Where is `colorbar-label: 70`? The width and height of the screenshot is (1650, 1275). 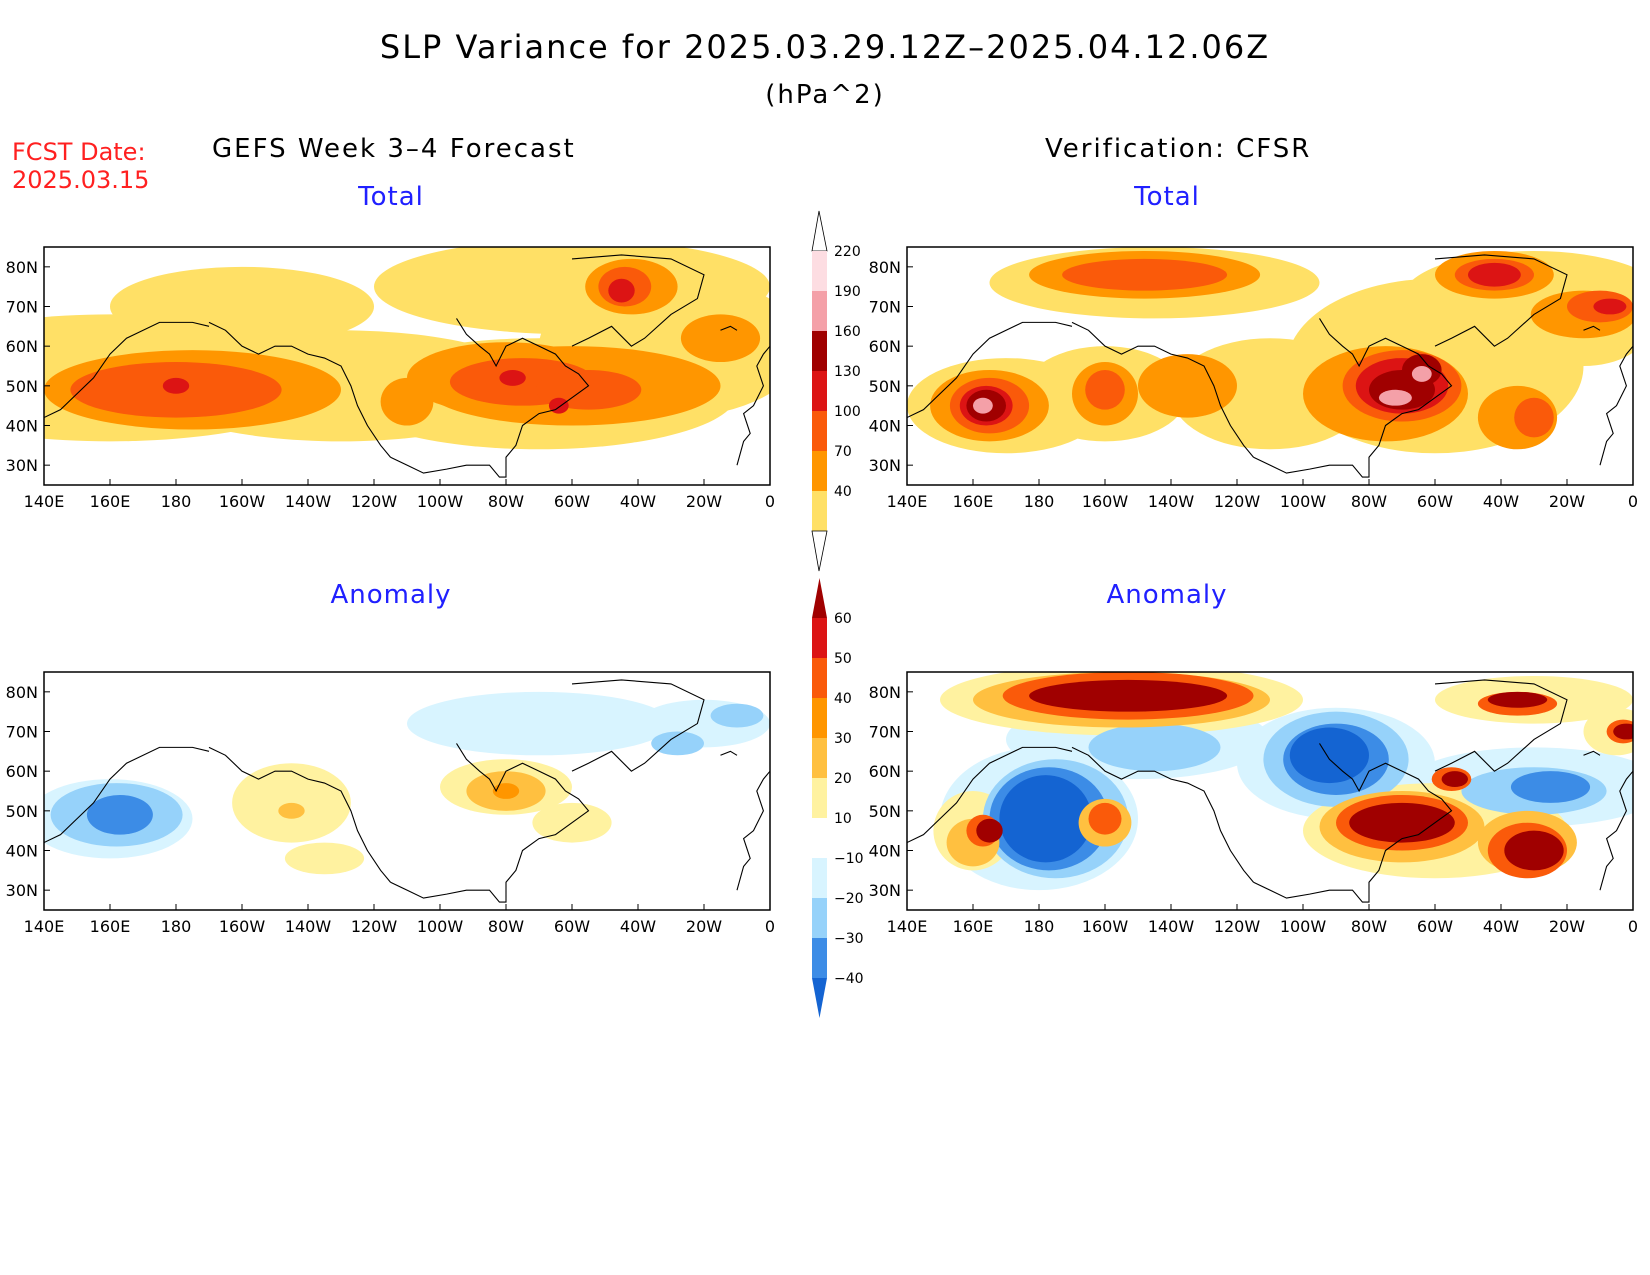
colorbar-label: 70 is located at coordinates (843, 452).